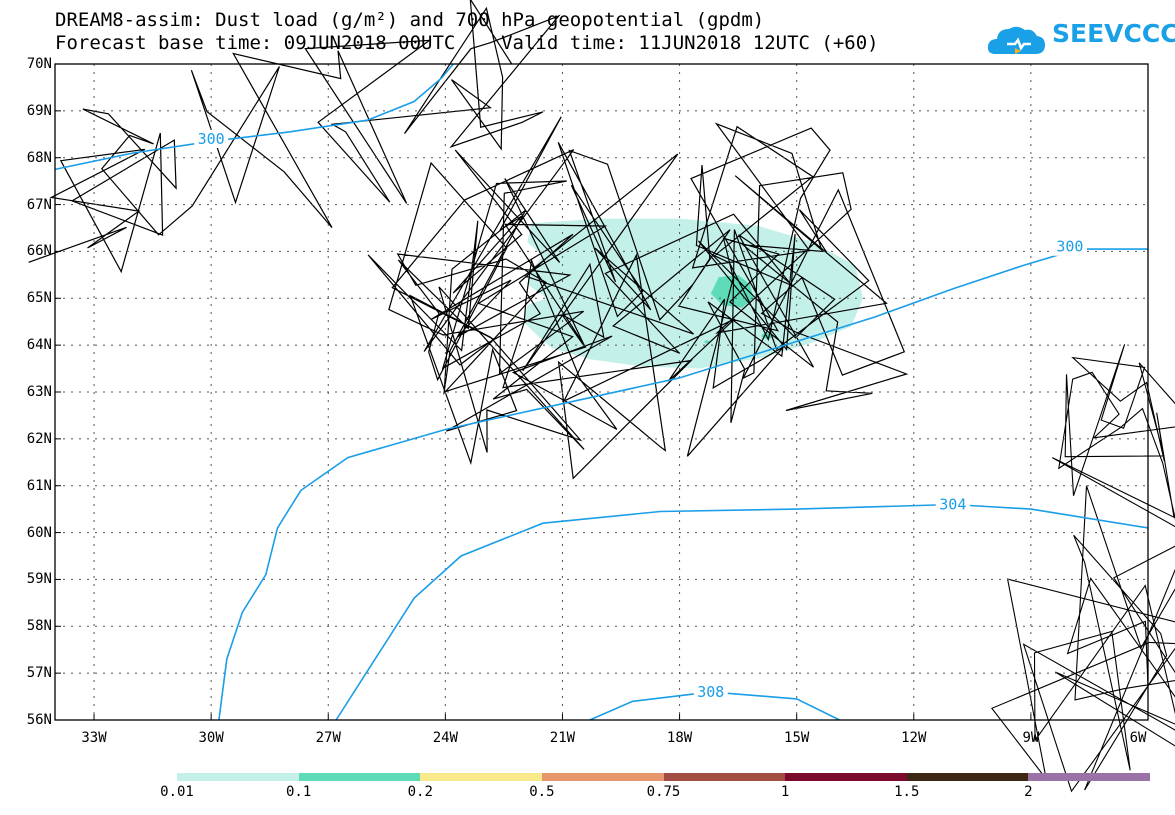 Image resolution: width=1175 pixels, height=815 pixels. What do you see at coordinates (679, 738) in the screenshot?
I see `lon-label: 18W` at bounding box center [679, 738].